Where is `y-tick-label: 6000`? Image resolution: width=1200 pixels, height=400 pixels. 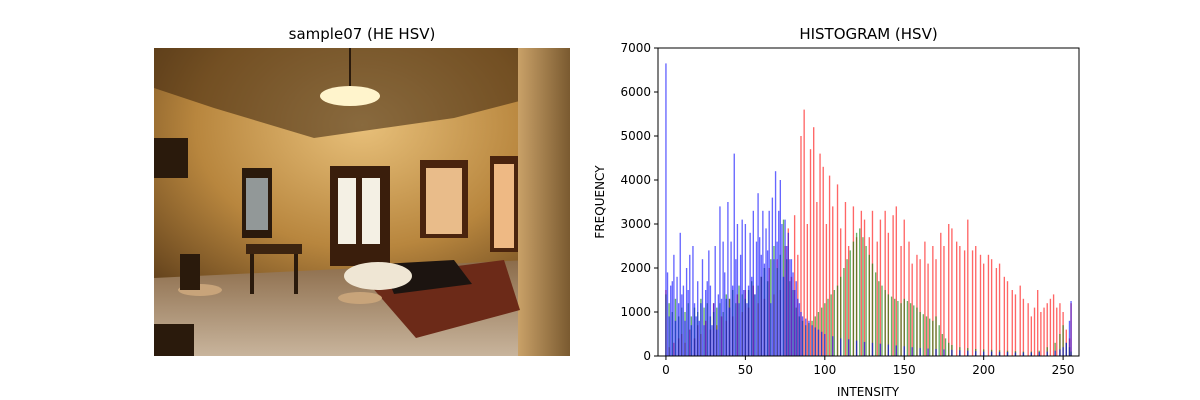
y-tick-label: 6000 is located at coordinates (635, 92).